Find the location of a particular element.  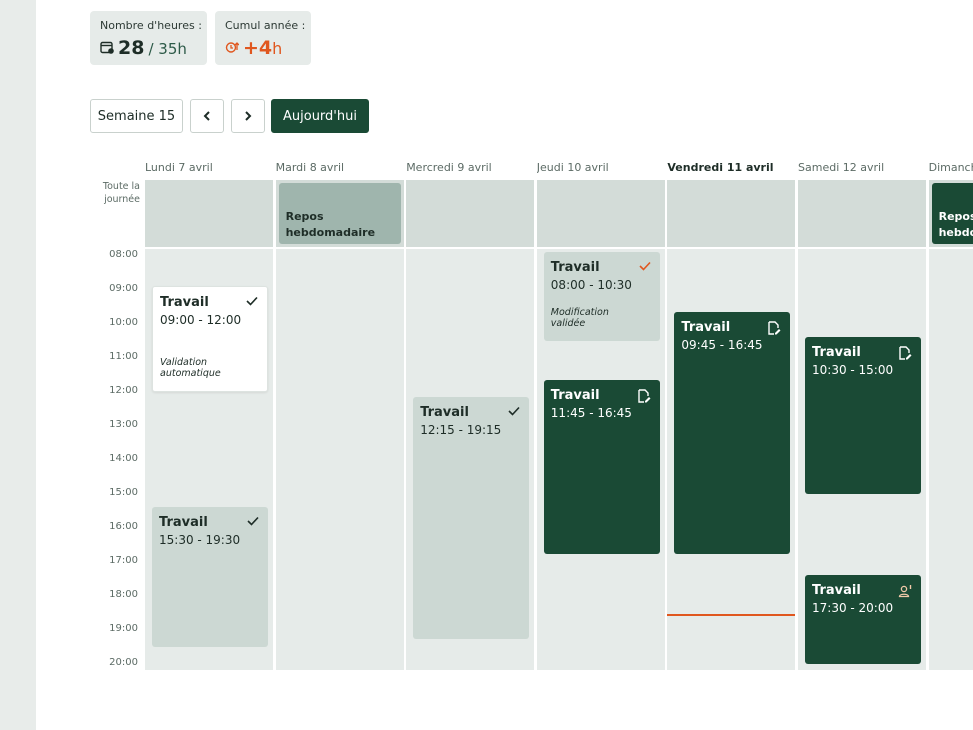

clock-icon is located at coordinates (232, 47).